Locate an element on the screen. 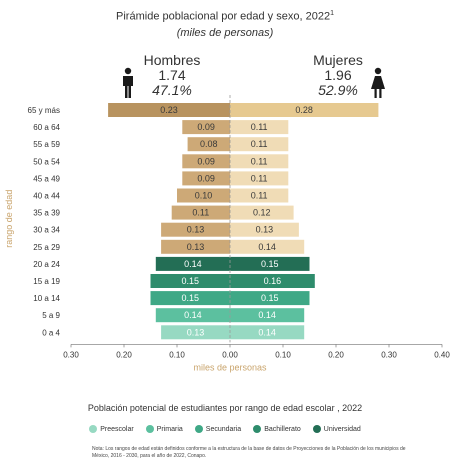 The image size is (450, 465). woman-icon is located at coordinates (378, 82).